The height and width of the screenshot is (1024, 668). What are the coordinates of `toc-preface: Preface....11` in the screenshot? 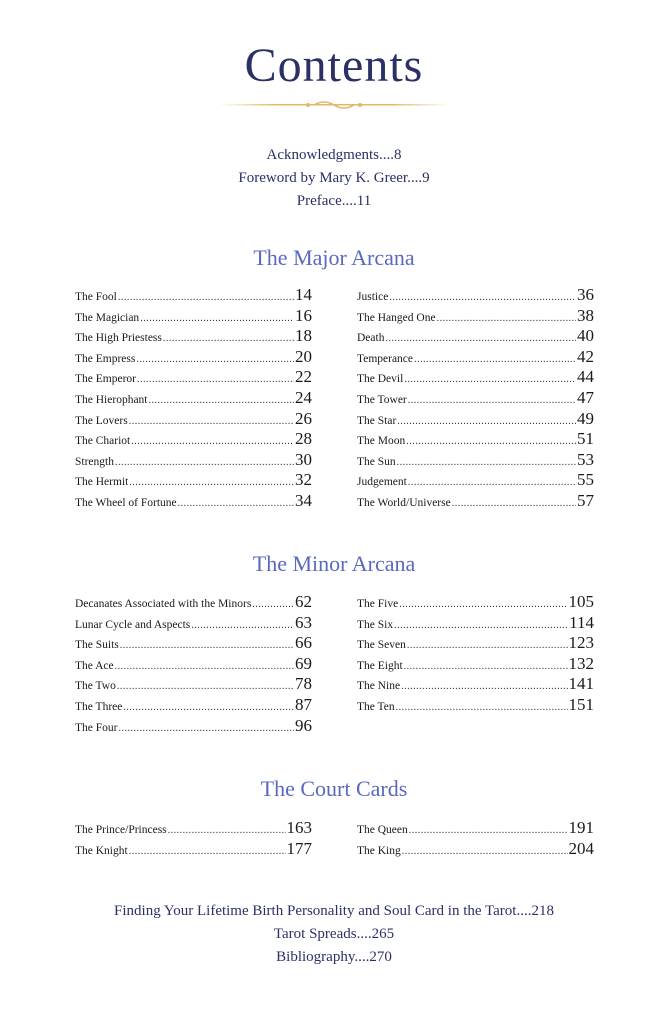 It's located at (334, 201).